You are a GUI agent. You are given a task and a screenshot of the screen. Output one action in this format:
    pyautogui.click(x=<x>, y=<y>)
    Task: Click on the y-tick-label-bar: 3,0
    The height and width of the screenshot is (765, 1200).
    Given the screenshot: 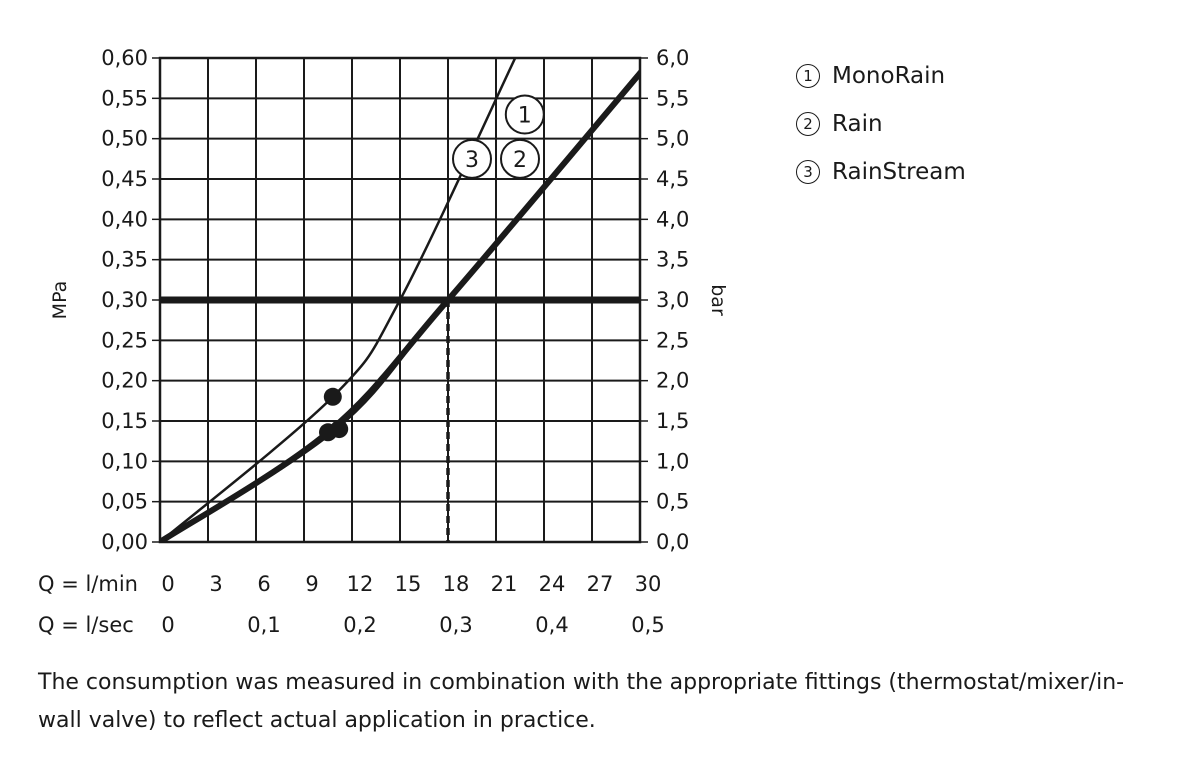 What is the action you would take?
    pyautogui.click(x=672, y=300)
    